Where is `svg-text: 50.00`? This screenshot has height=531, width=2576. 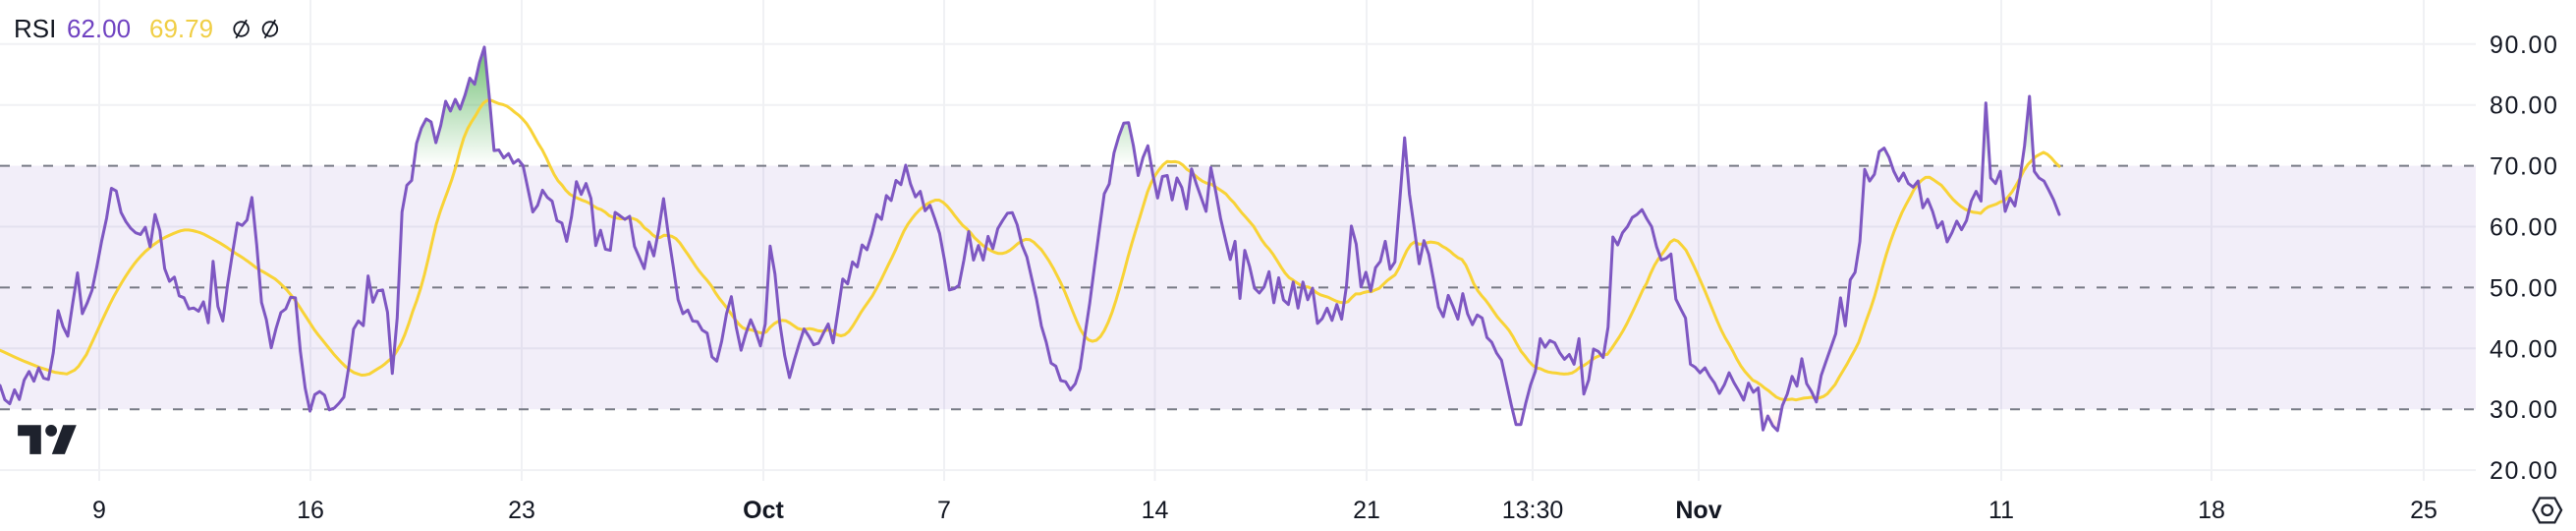 svg-text: 50.00 is located at coordinates (2524, 288).